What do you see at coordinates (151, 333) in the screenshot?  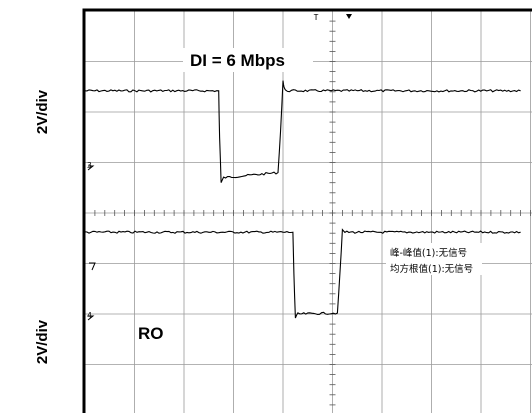 I see `ch2-signal-label: RO` at bounding box center [151, 333].